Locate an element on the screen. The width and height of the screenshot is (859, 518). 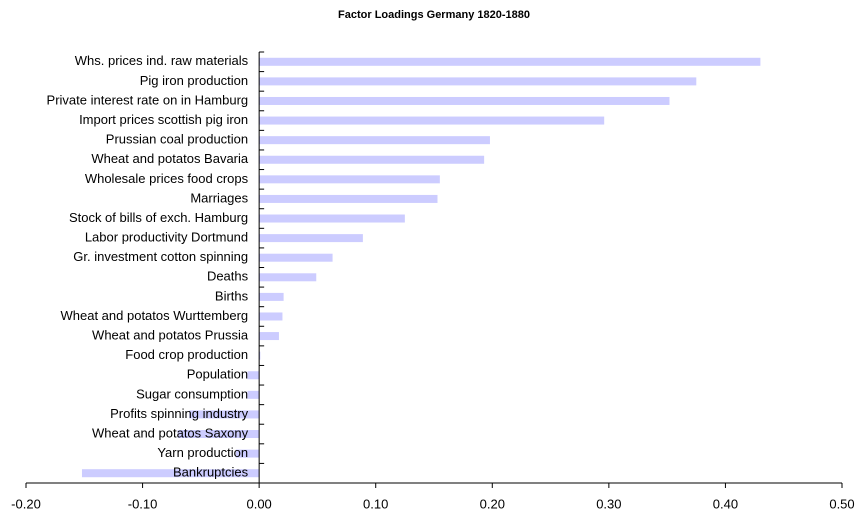
y-tick-label: Prussian coal production is located at coordinates (177, 139).